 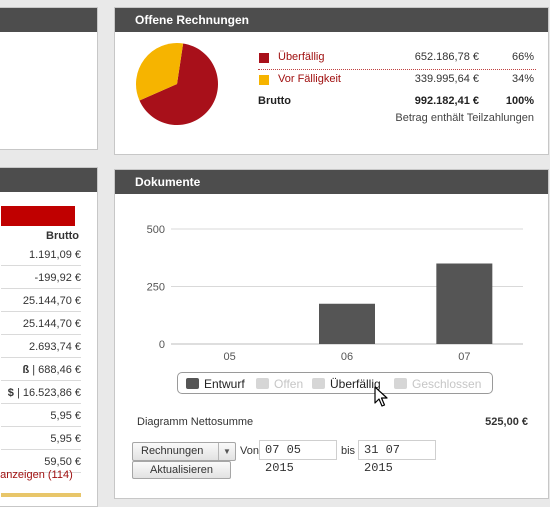 I want to click on y-tick-label: 500, so click(x=156, y=230).